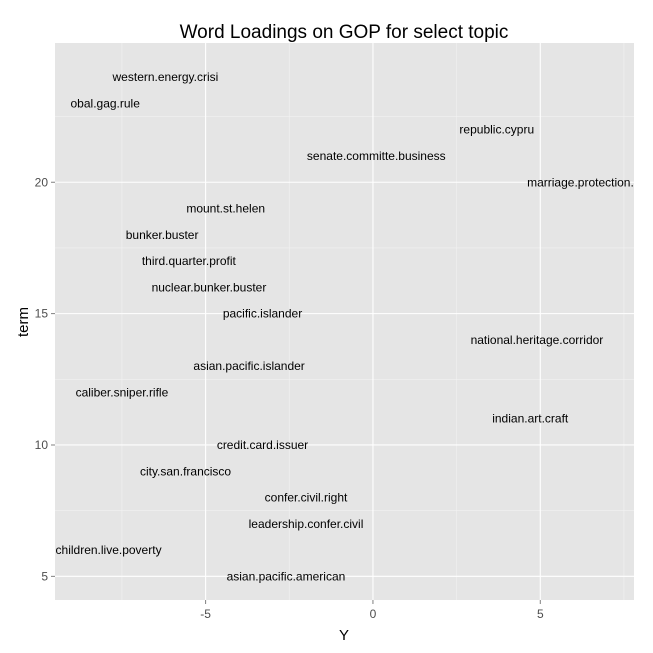  I want to click on word-label-point: indian.art.craft, so click(530, 419).